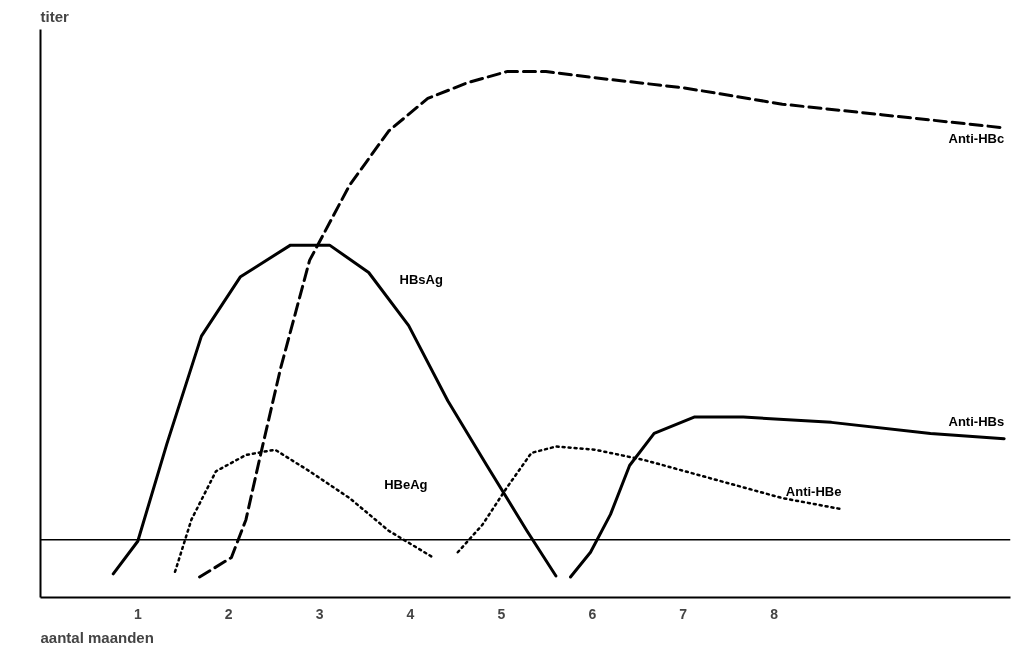  What do you see at coordinates (683, 613) in the screenshot?
I see `x-tick-label: 7` at bounding box center [683, 613].